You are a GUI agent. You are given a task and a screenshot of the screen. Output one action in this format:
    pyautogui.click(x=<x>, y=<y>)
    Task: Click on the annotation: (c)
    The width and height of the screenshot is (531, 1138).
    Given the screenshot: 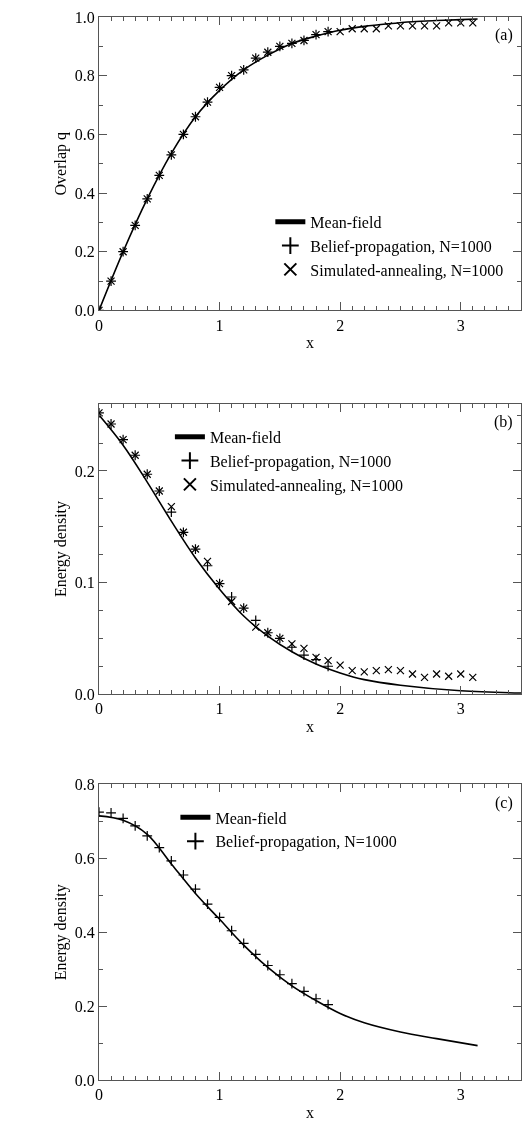 What is the action you would take?
    pyautogui.click(x=504, y=803)
    